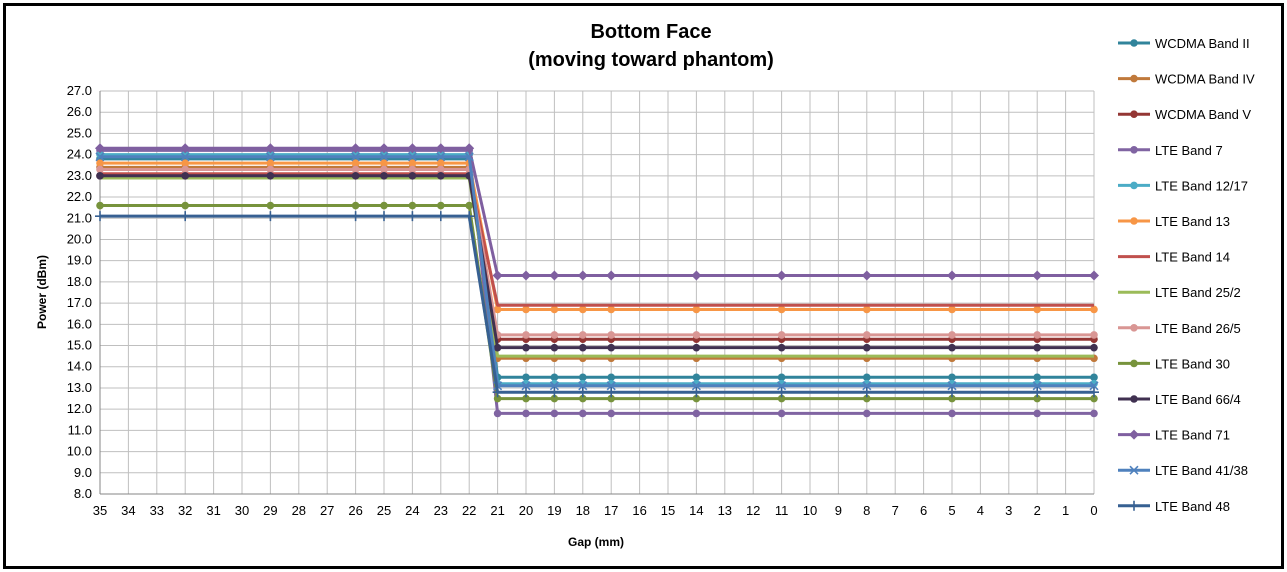 This screenshot has height=572, width=1287. Describe the element at coordinates (79, 345) in the screenshot. I see `y-tick-label: 15.0` at that location.